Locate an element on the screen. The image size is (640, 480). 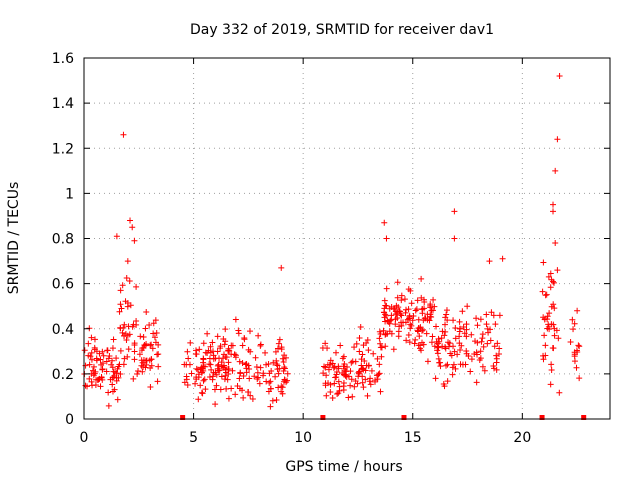
y-tick-label: 0.2 is located at coordinates (63, 375).